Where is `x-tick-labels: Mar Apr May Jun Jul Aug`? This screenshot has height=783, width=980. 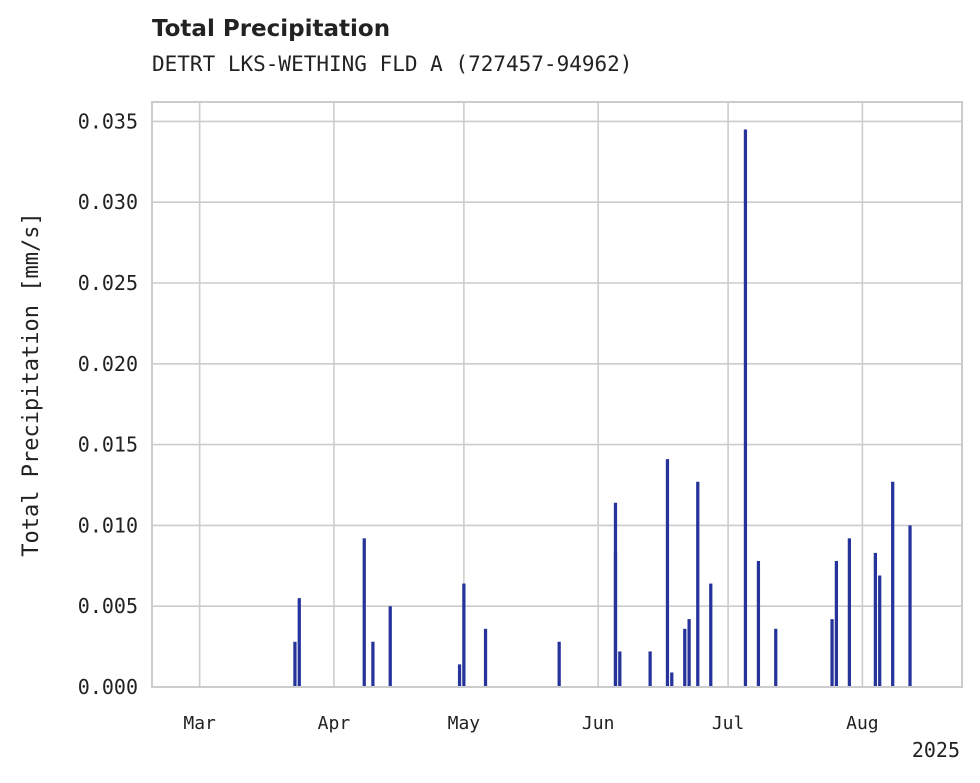 x-tick-labels: Mar Apr May Jun Jul Aug is located at coordinates (530, 723).